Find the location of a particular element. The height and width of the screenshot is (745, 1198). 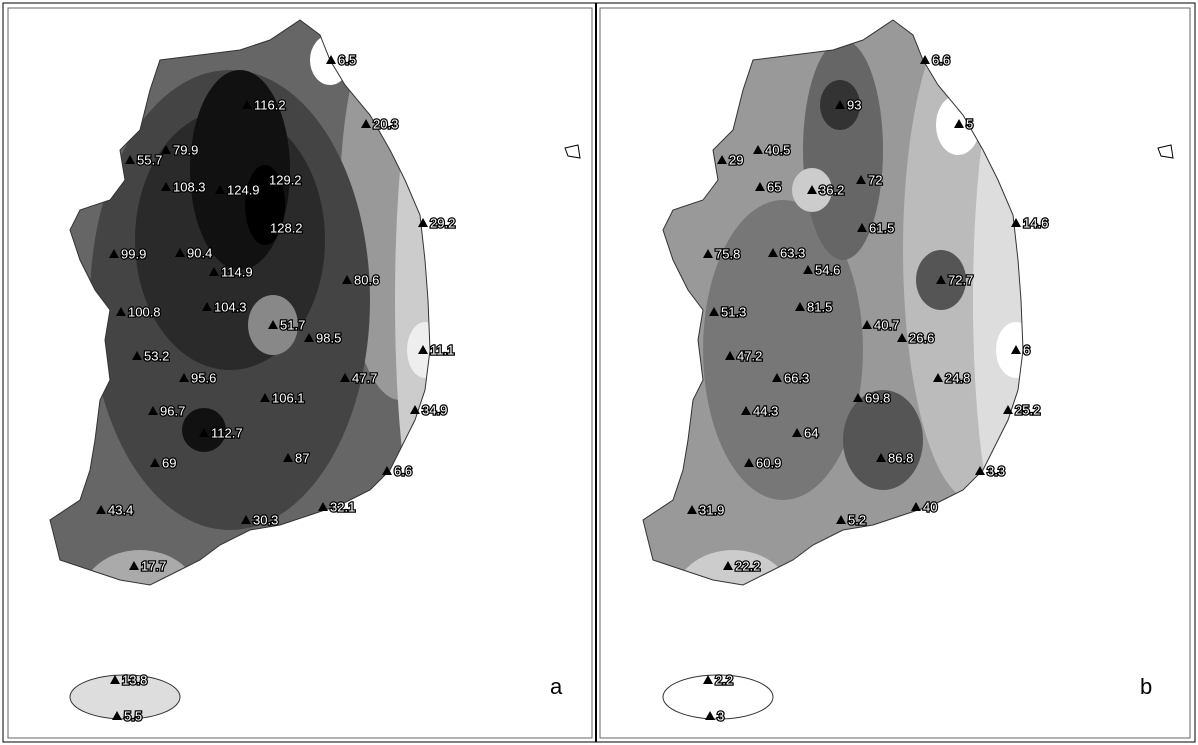

station-value: 60.9 is located at coordinates (768, 462).